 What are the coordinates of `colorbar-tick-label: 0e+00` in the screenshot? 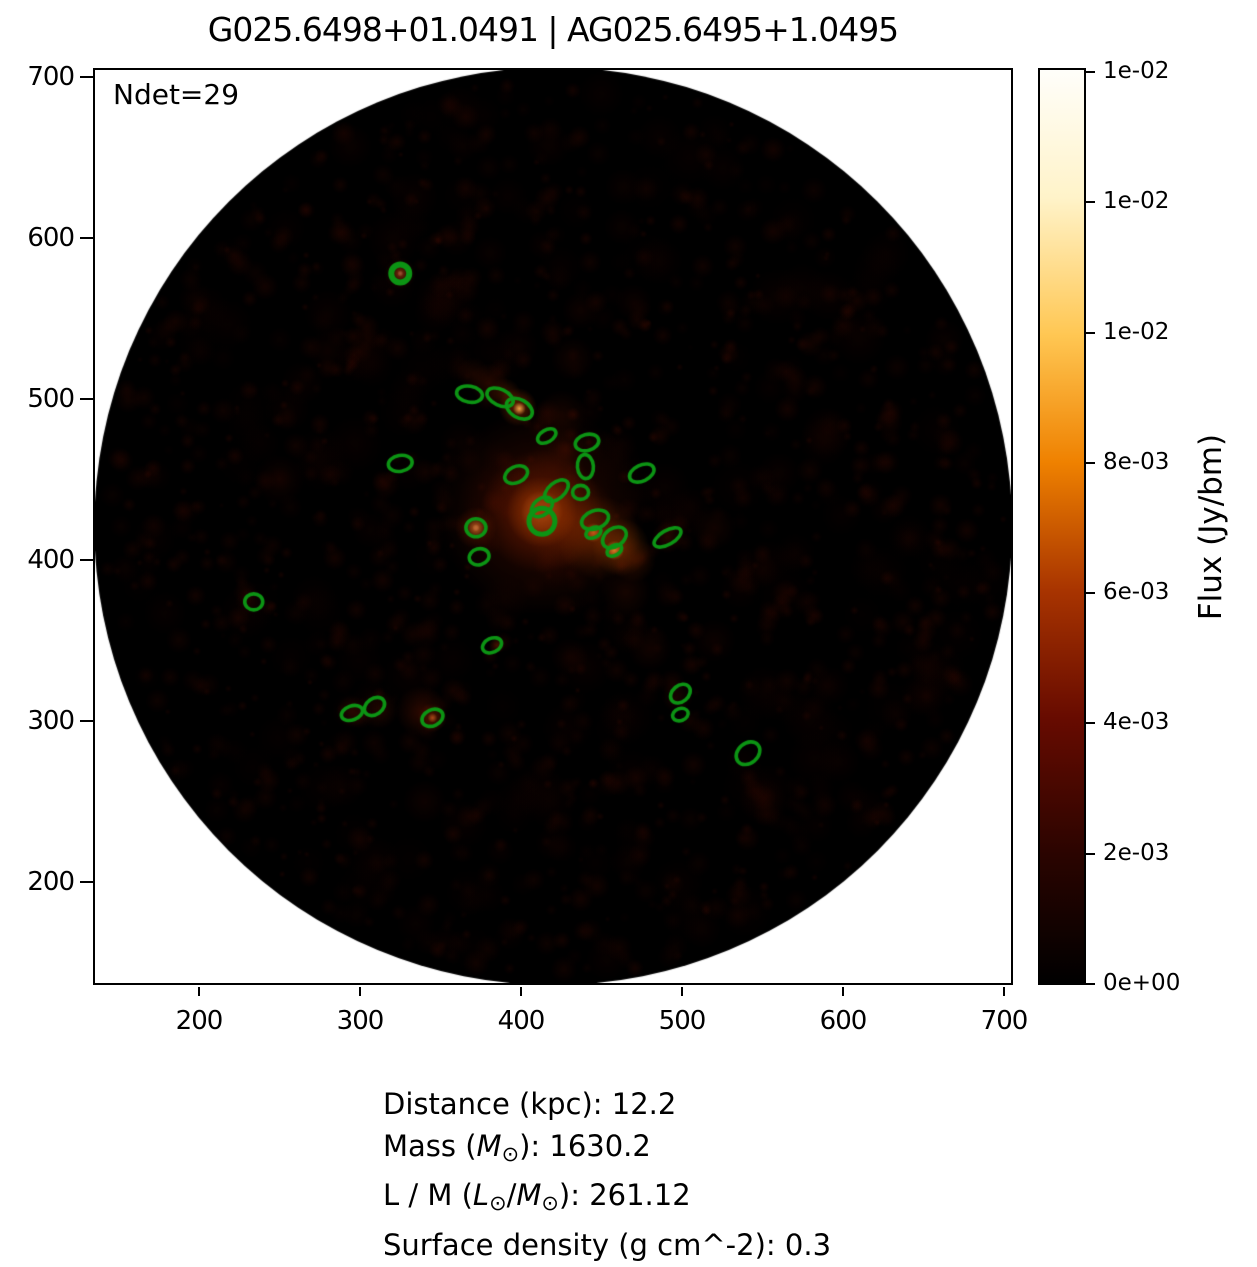 It's located at (1142, 982).